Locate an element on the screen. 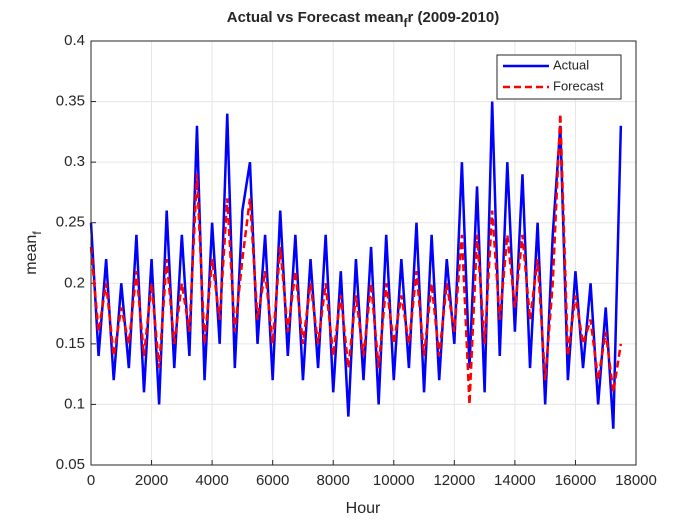 Image resolution: width=700 pixels, height=525 pixels. x-tick-label: 4000 is located at coordinates (211, 480).